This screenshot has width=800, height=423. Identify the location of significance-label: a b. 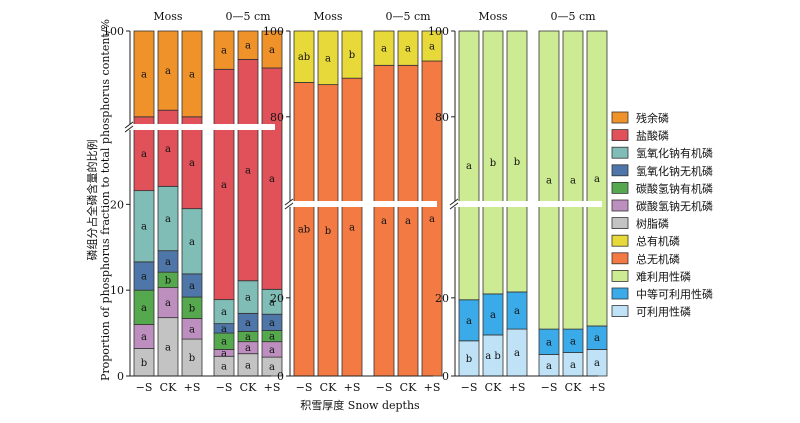
(493, 356).